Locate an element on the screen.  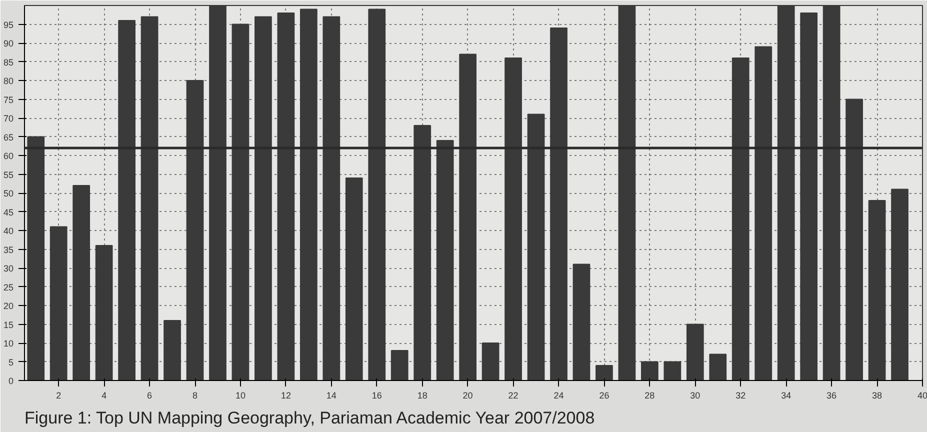
y-tick-label: 40 is located at coordinates (8, 231).